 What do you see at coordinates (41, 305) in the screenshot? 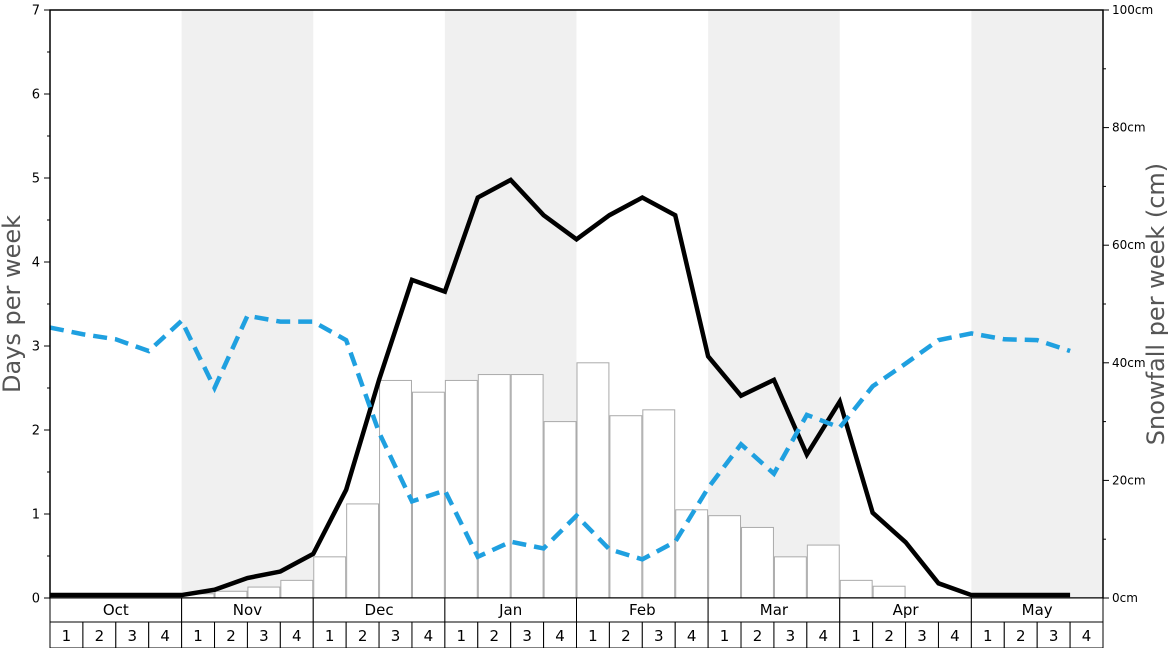
I see `left-axis: 0 1 2 3 4 5 6 7` at bounding box center [41, 305].